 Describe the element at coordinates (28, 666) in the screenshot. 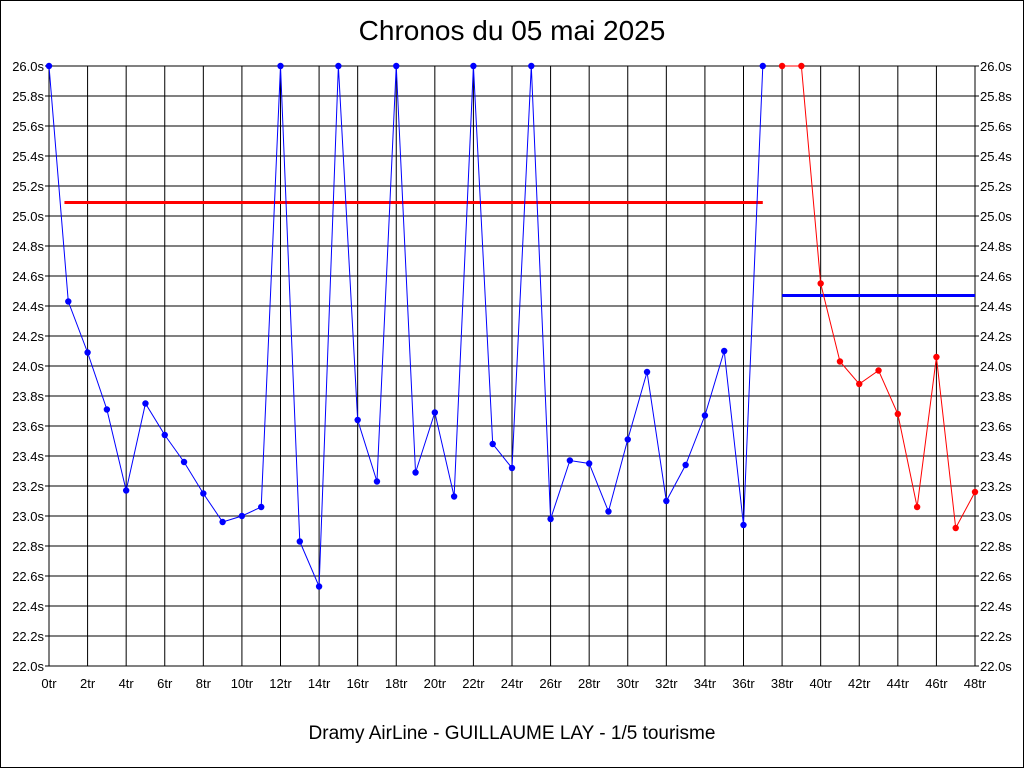

I see `y-tick-label-left: 22.0s` at that location.